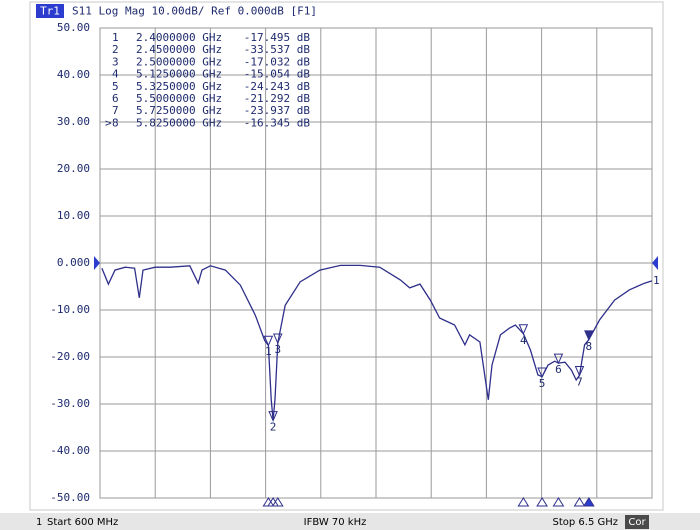  What do you see at coordinates (179, 37) in the screenshot?
I see `table-frequency: 2.4000000 GHz` at bounding box center [179, 37].